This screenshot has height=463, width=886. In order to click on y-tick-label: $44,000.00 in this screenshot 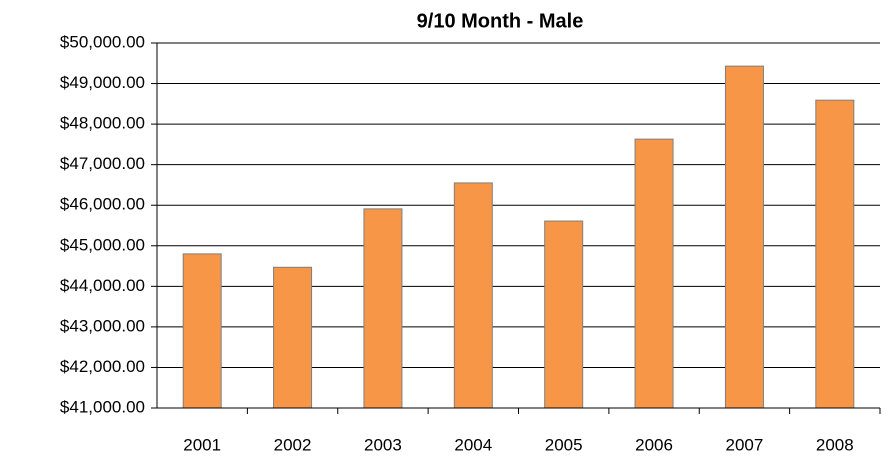, I will do `click(102, 285)`.